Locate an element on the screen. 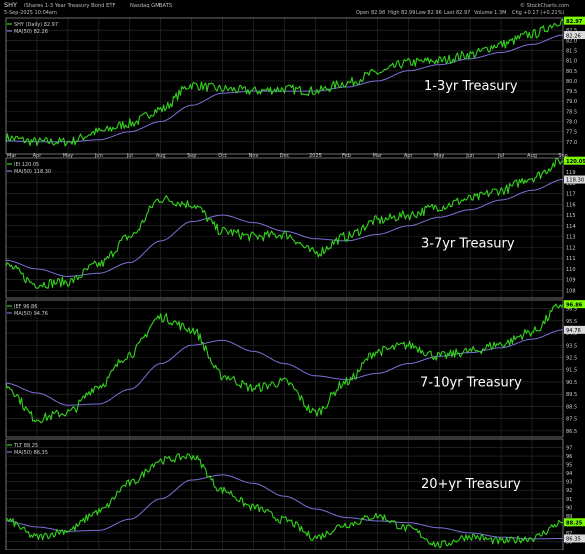 The width and height of the screenshot is (585, 554). last-price-label: 82.97 is located at coordinates (574, 22).